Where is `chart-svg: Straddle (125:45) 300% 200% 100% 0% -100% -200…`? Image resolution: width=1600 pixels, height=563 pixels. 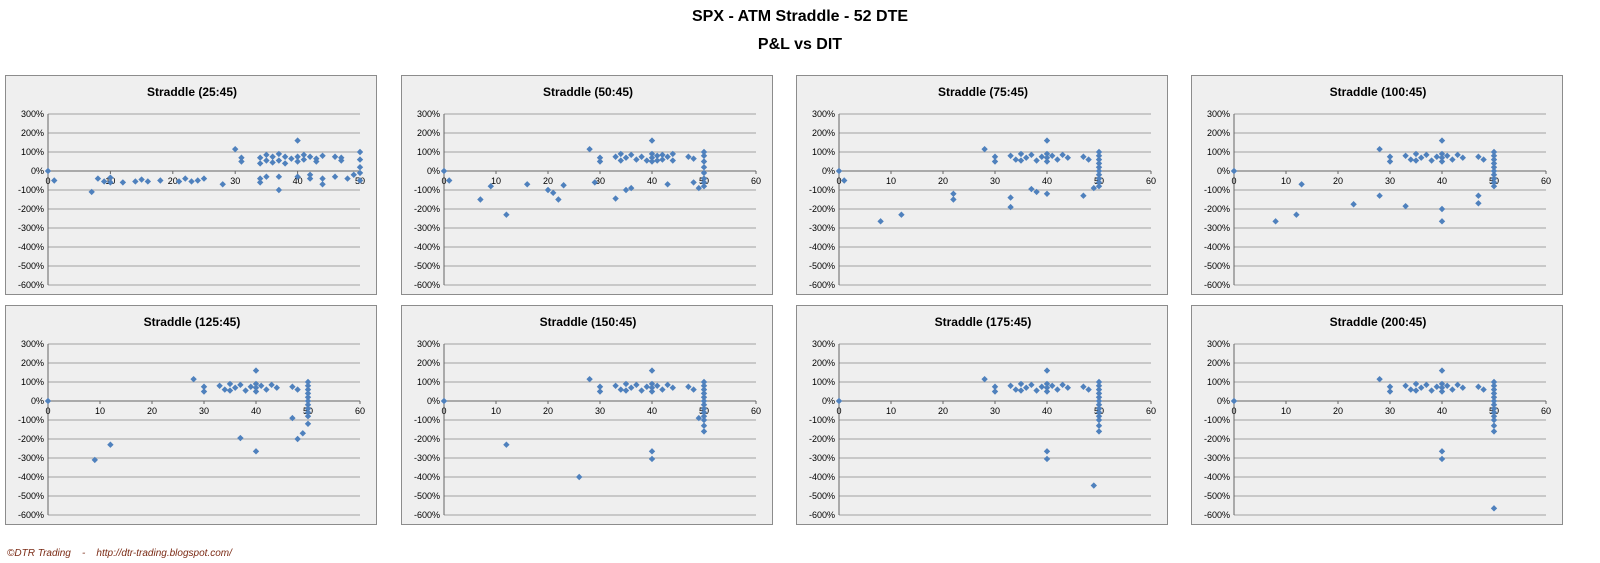
chart-svg: Straddle (125:45) 300% 200% 100% 0% -100% -200… is located at coordinates (191, 417).